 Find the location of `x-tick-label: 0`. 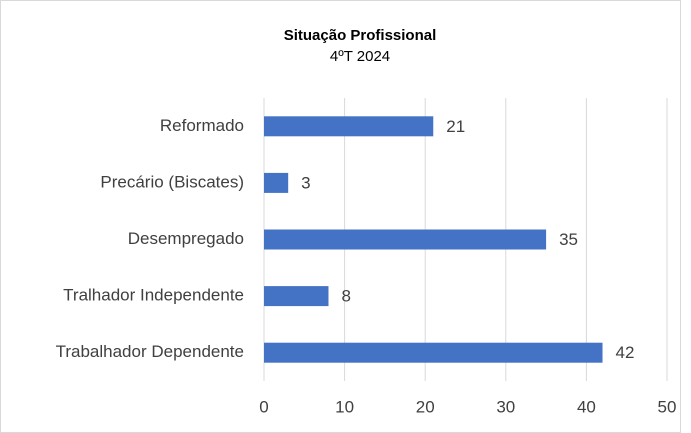

x-tick-label: 0 is located at coordinates (263, 406).